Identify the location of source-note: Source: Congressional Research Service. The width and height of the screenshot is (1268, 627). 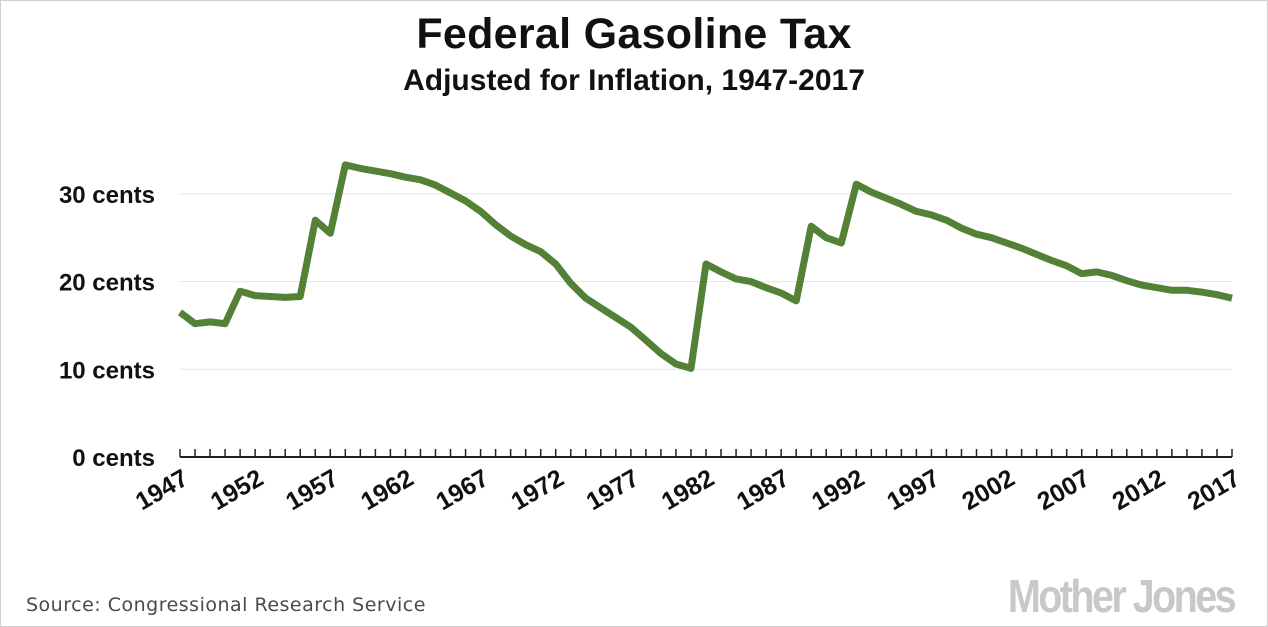
(226, 605).